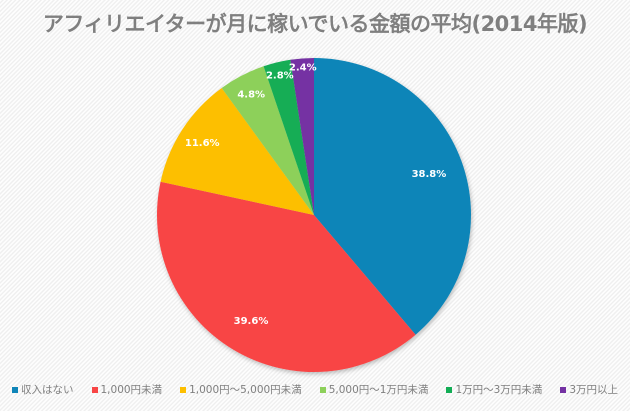  Describe the element at coordinates (378, 390) in the screenshot. I see `legend-label: 5,000円〜1万円未満` at that location.